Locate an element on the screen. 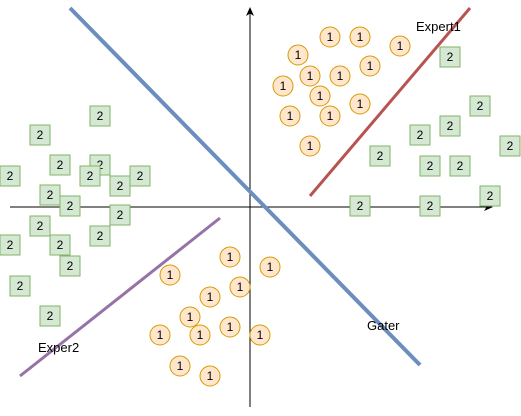 The width and height of the screenshot is (521, 416). expert1-label: Expert1 is located at coordinates (438, 26).